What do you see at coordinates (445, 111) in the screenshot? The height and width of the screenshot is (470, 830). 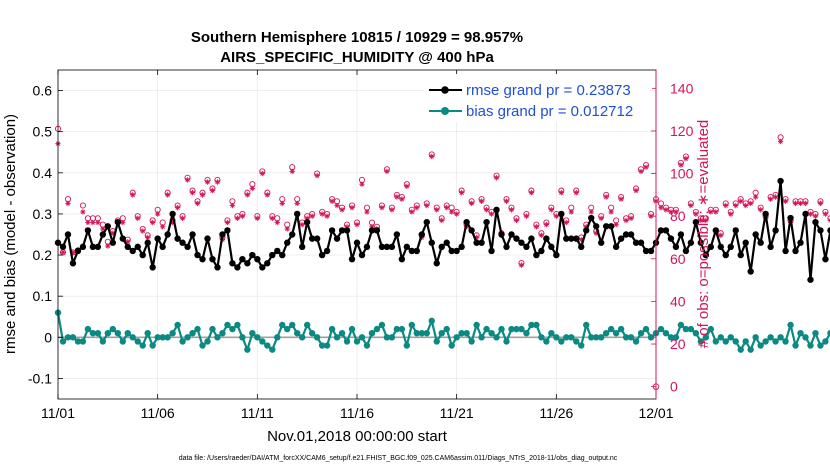 I see `legend-bias-marker` at bounding box center [445, 111].